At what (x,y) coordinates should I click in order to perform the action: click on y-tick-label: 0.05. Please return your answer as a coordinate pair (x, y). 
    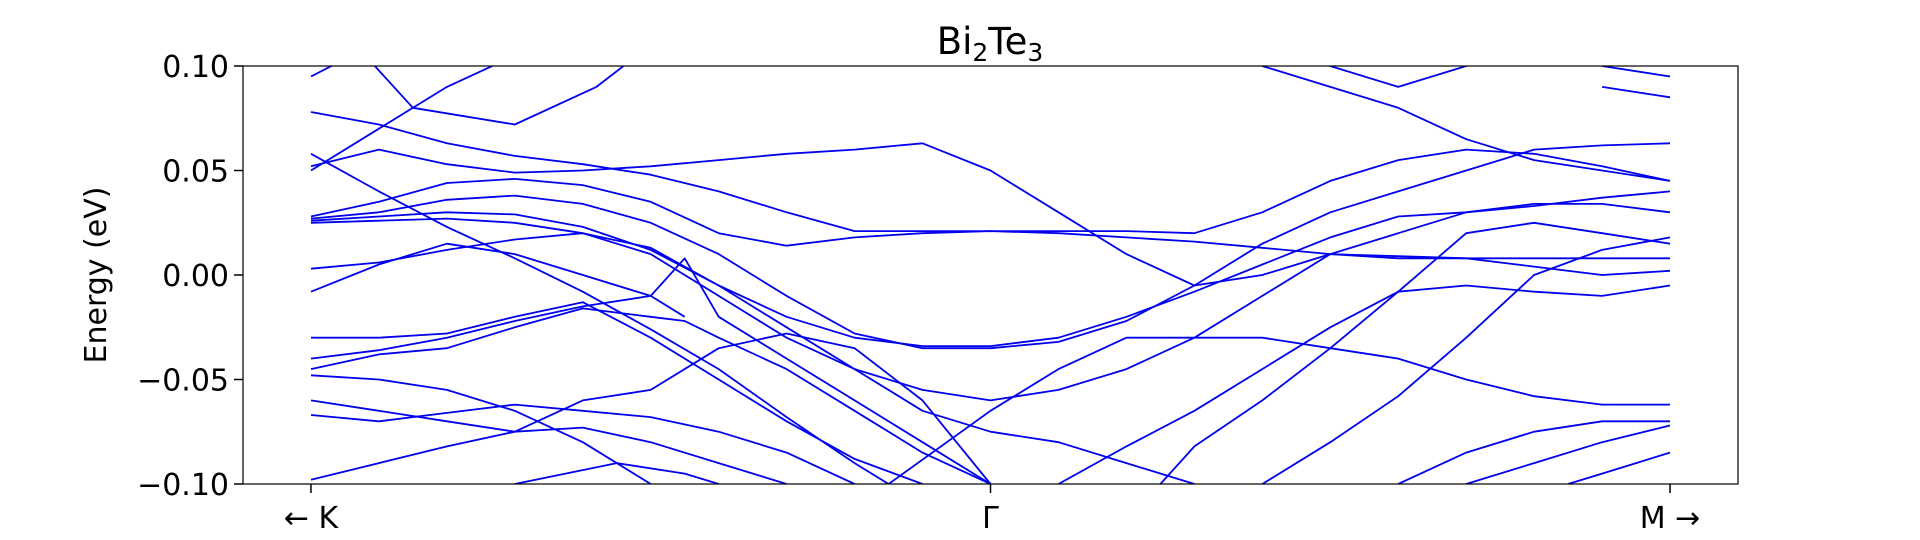
    Looking at the image, I should click on (195, 172).